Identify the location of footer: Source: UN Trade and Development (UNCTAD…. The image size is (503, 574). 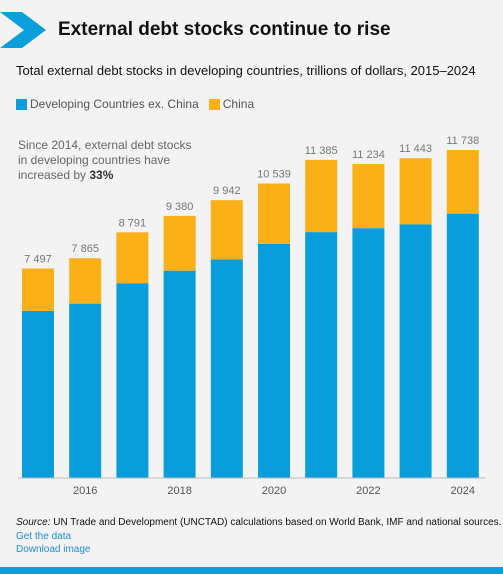
(258, 536).